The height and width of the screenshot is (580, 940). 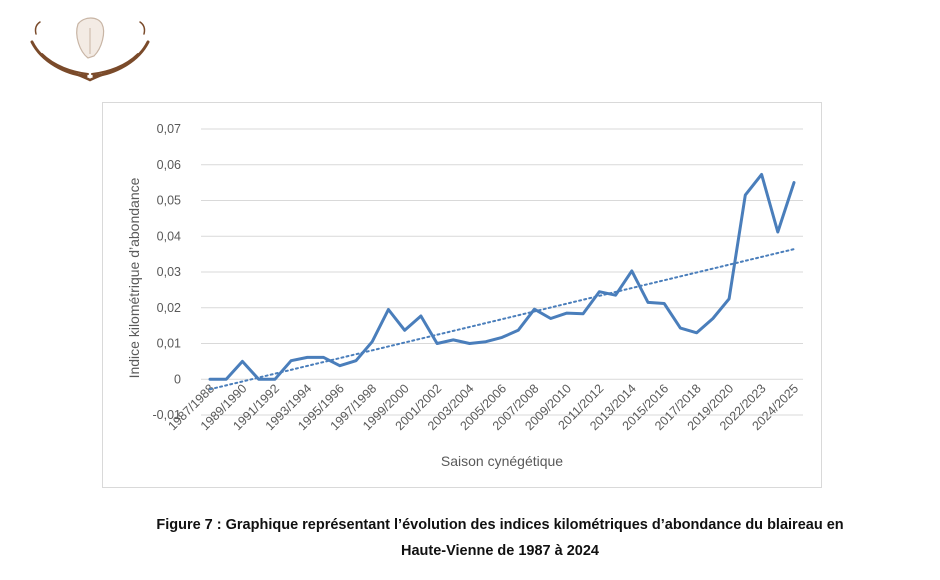 What do you see at coordinates (502, 461) in the screenshot?
I see `x-axis-title: Saison cynégétique` at bounding box center [502, 461].